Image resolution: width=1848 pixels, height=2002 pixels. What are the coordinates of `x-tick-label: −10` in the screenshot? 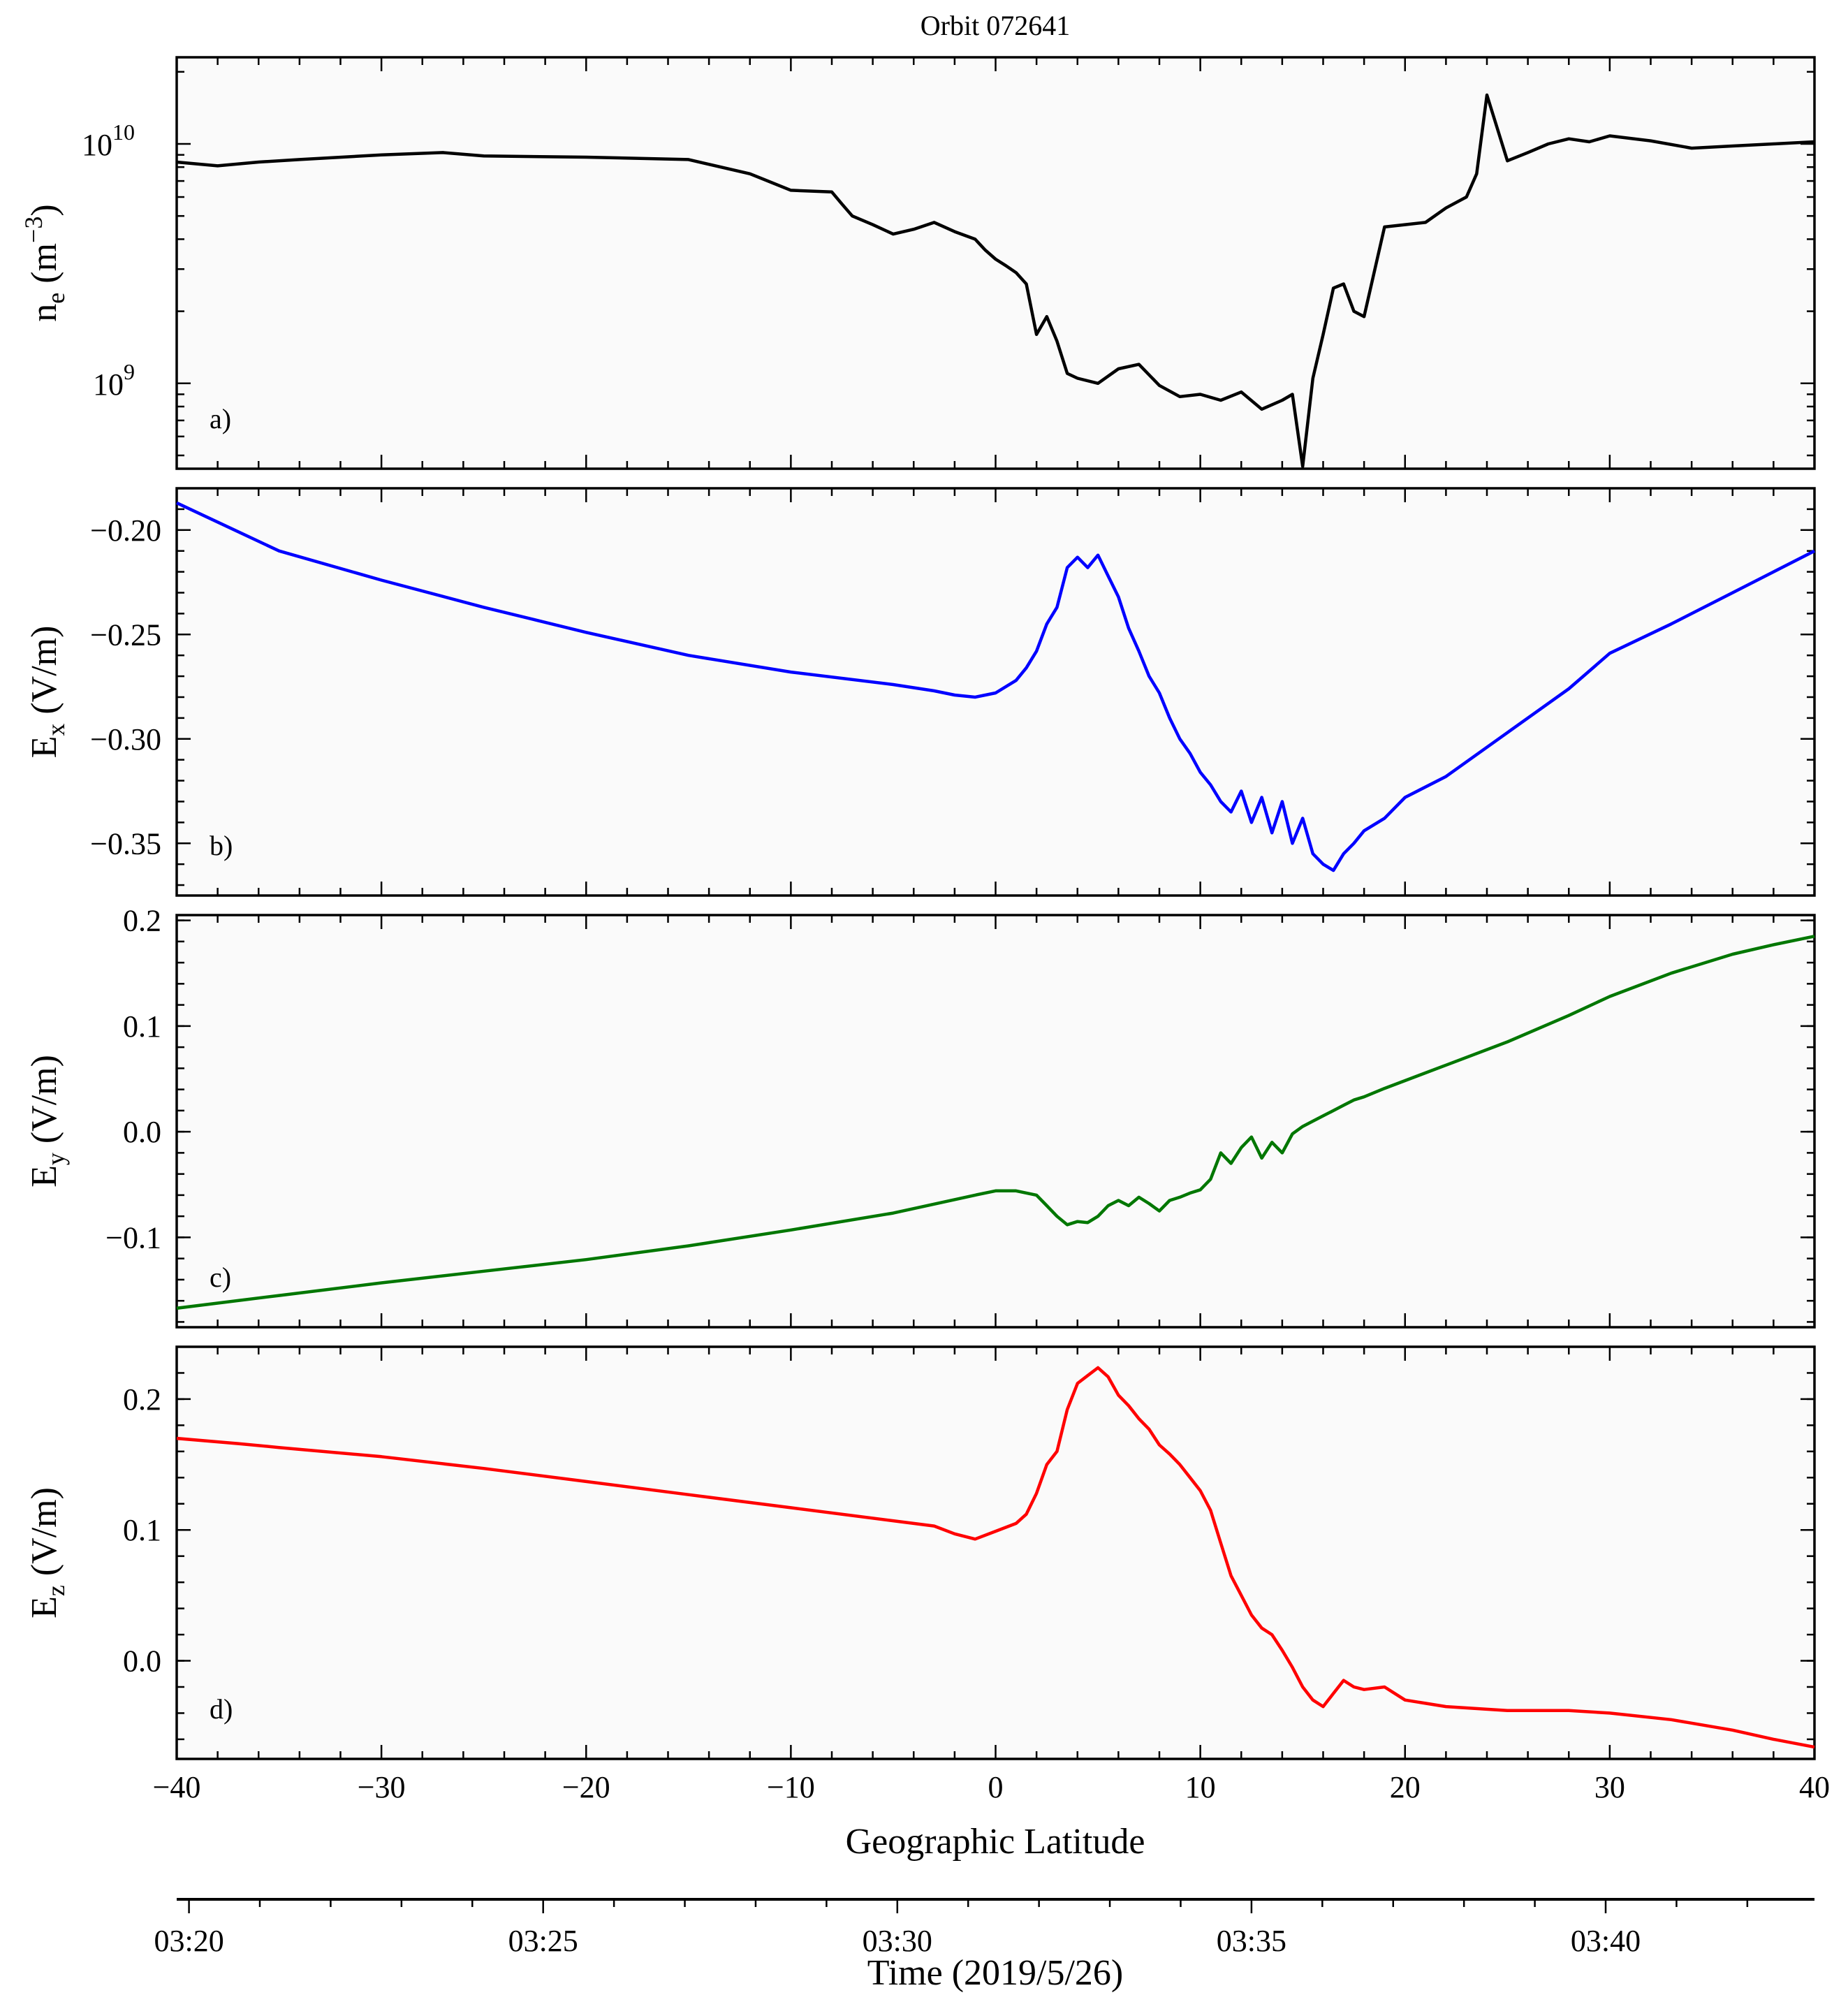 It's located at (791, 1787).